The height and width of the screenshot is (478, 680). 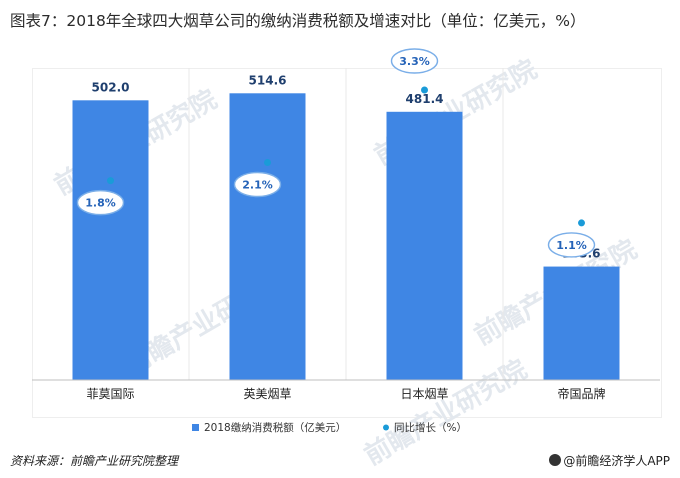 I want to click on legend: 2018缴纳消费税额（亿美元） 同比增长（%）, so click(x=329, y=427).